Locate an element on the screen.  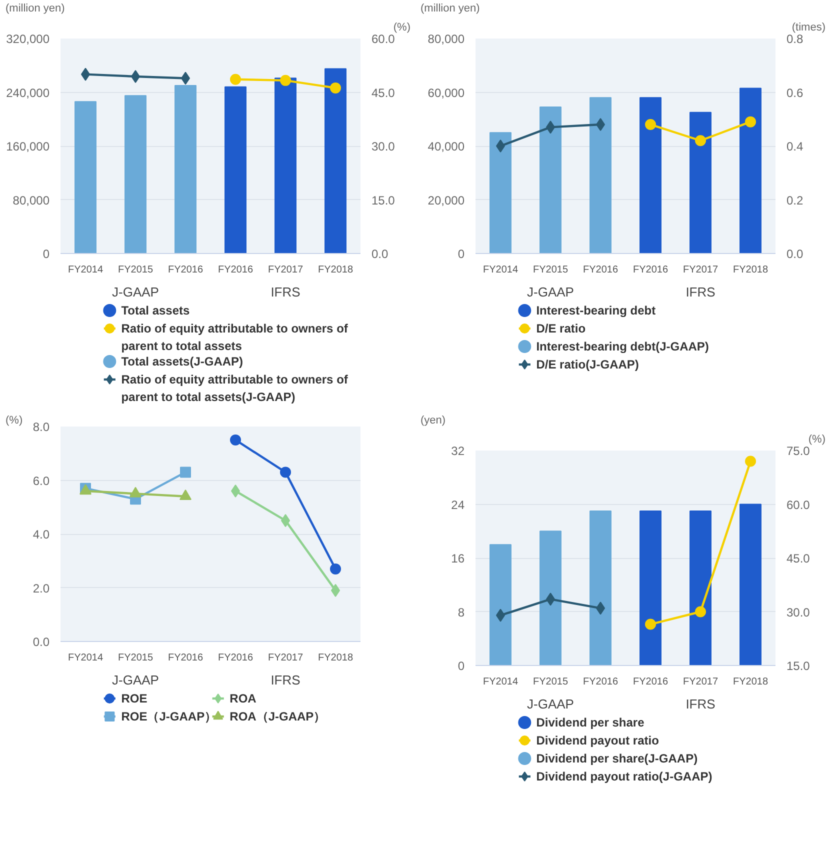
y-tick-label: 6.0 is located at coordinates (41, 481).